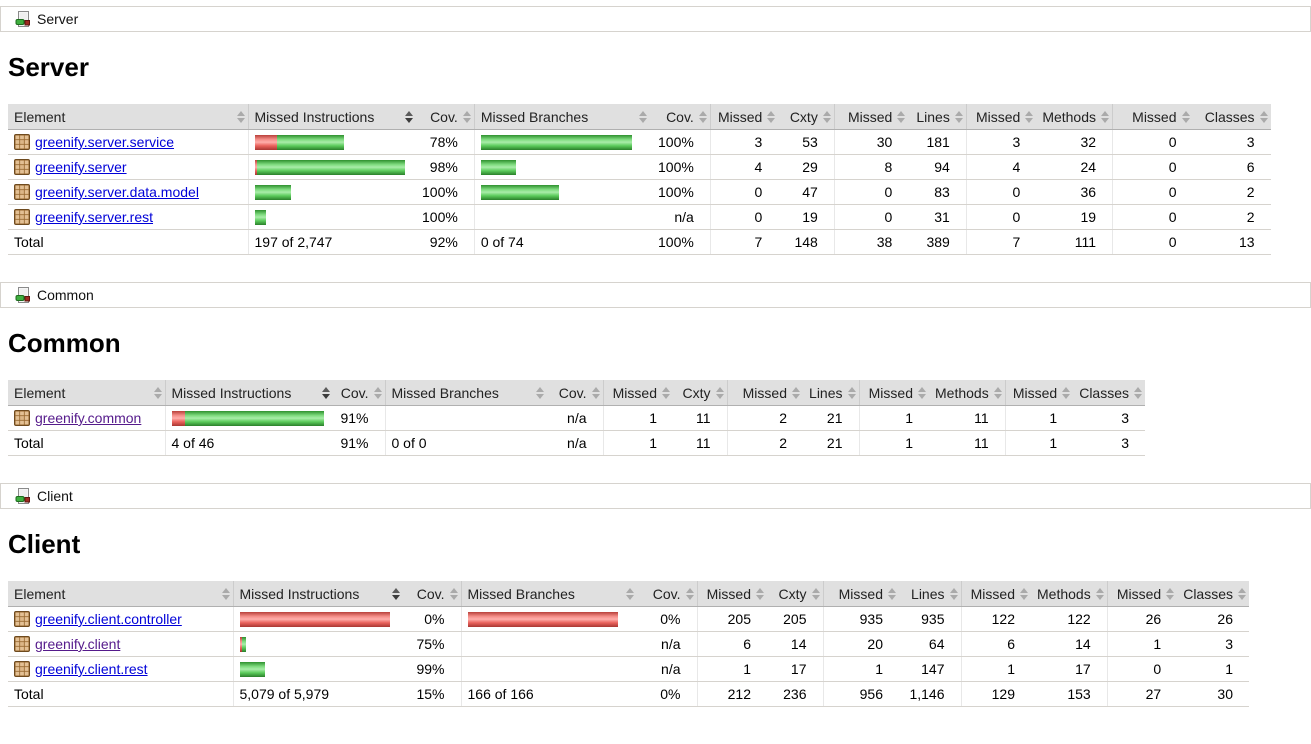  I want to click on total-cxty-cell: 148, so click(806, 242).